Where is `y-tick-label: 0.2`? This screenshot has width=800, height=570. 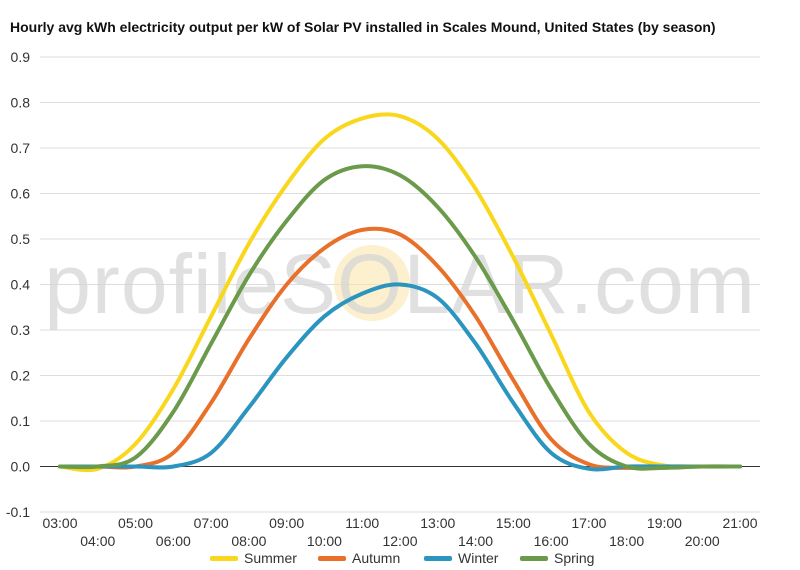
y-tick-label: 0.2 is located at coordinates (21, 376).